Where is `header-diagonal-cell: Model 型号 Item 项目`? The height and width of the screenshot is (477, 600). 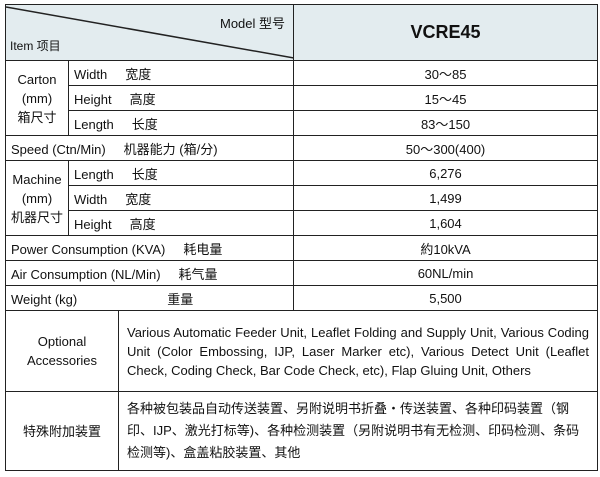
header-diagonal-cell: Model 型号 Item 项目 is located at coordinates (149, 32).